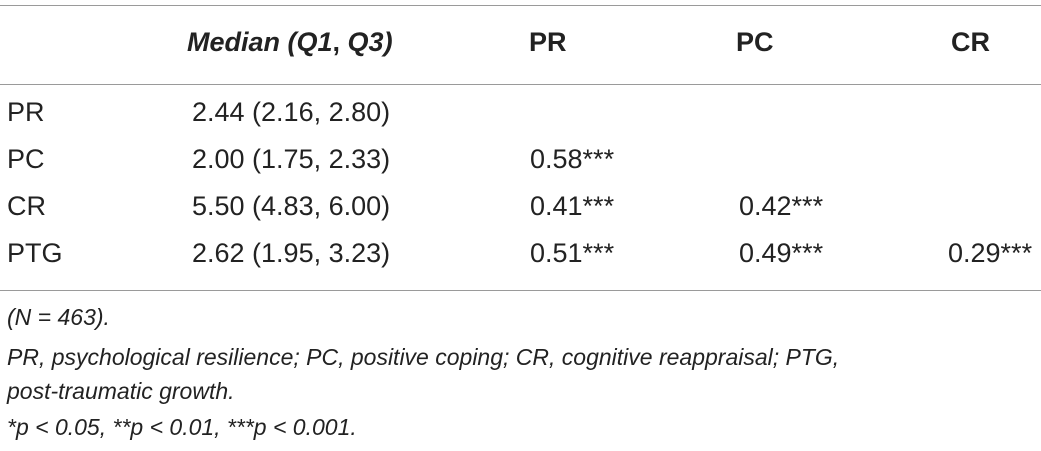 The image size is (1041, 451). What do you see at coordinates (520, 5) in the screenshot?
I see `table-top-rule` at bounding box center [520, 5].